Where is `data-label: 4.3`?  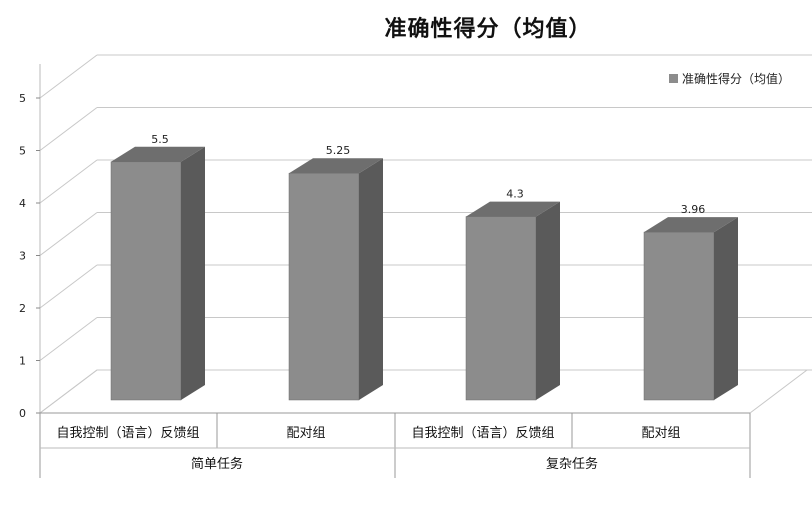
data-label: 4.3 is located at coordinates (515, 194).